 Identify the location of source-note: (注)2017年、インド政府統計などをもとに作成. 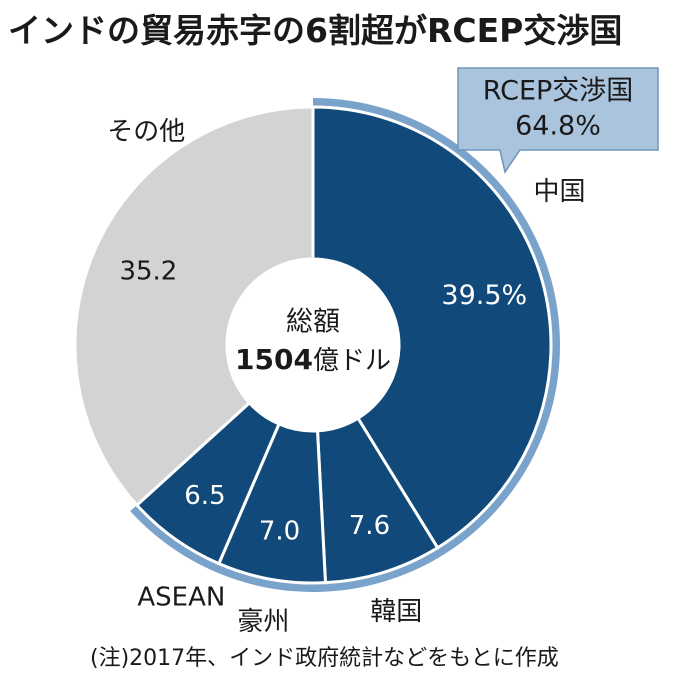
(324, 658).